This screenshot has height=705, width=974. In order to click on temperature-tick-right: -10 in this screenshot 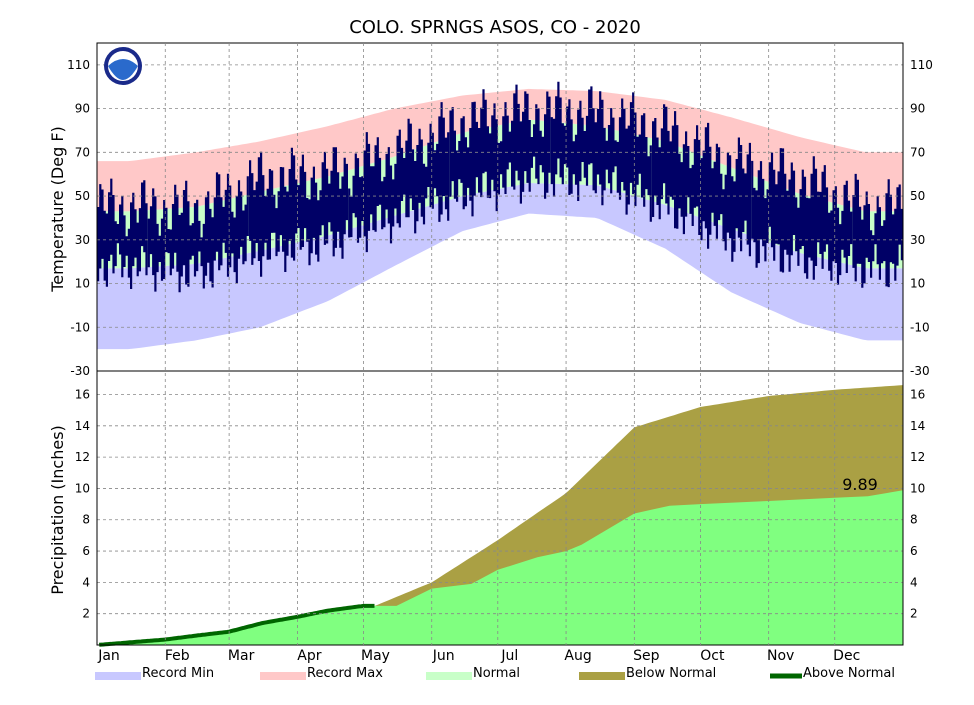, I will do `click(920, 327)`.